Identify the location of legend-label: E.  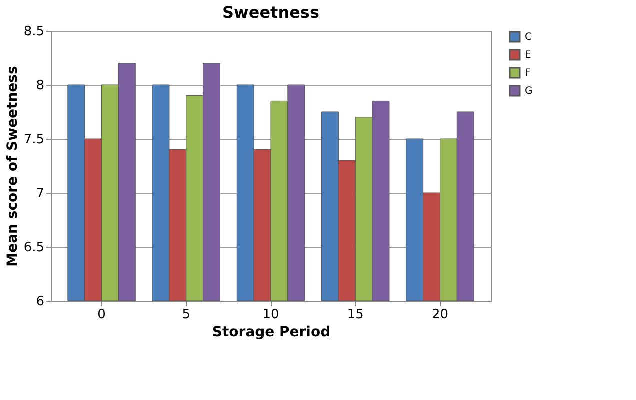
(528, 55).